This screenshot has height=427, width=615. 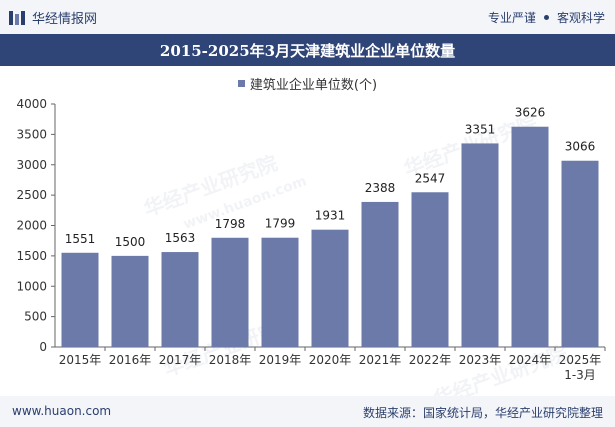 What do you see at coordinates (241, 83) in the screenshot?
I see `legend-swatch` at bounding box center [241, 83].